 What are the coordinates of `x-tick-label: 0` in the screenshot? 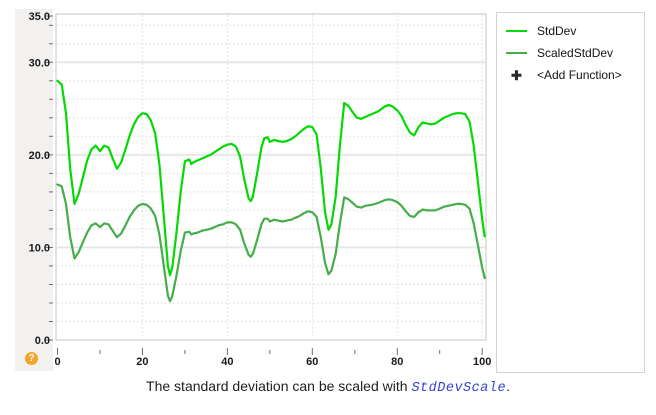 It's located at (57, 362).